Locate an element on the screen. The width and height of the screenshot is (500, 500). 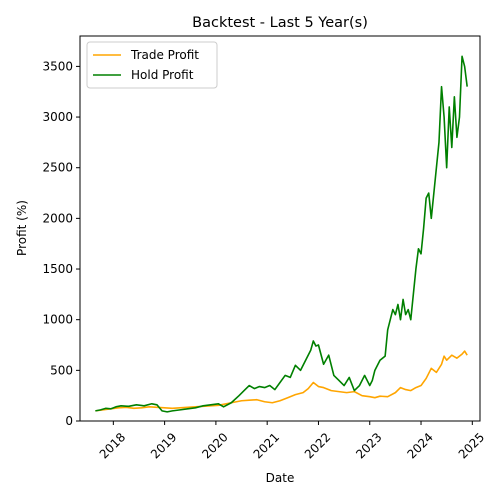
y-tick-label: 2500 is located at coordinates (57, 168).